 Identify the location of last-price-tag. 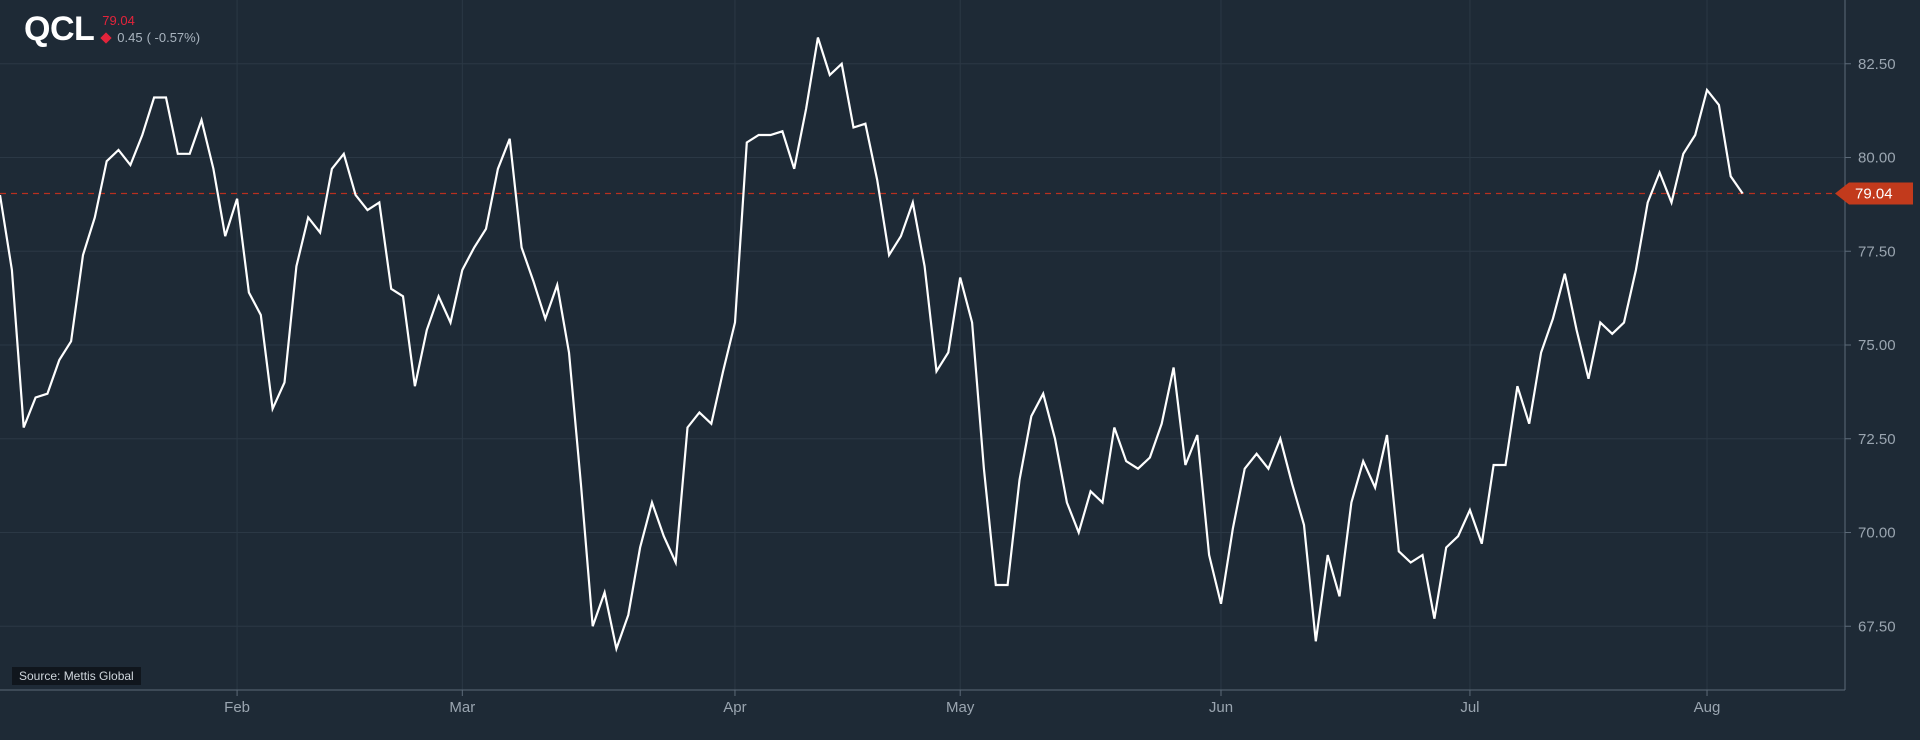
(1874, 193).